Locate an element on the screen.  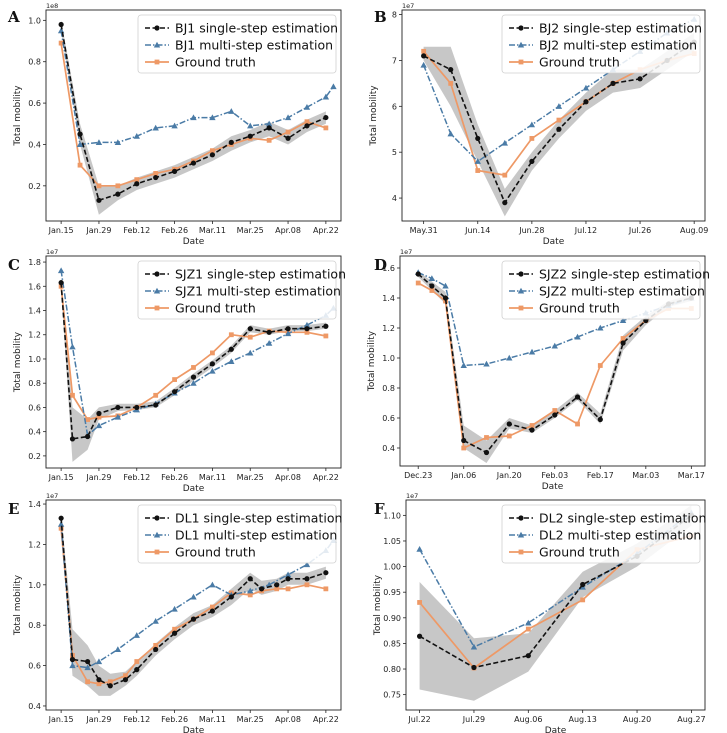
legend-label: SJZ2 multi-step estimation is located at coordinates (622, 291).